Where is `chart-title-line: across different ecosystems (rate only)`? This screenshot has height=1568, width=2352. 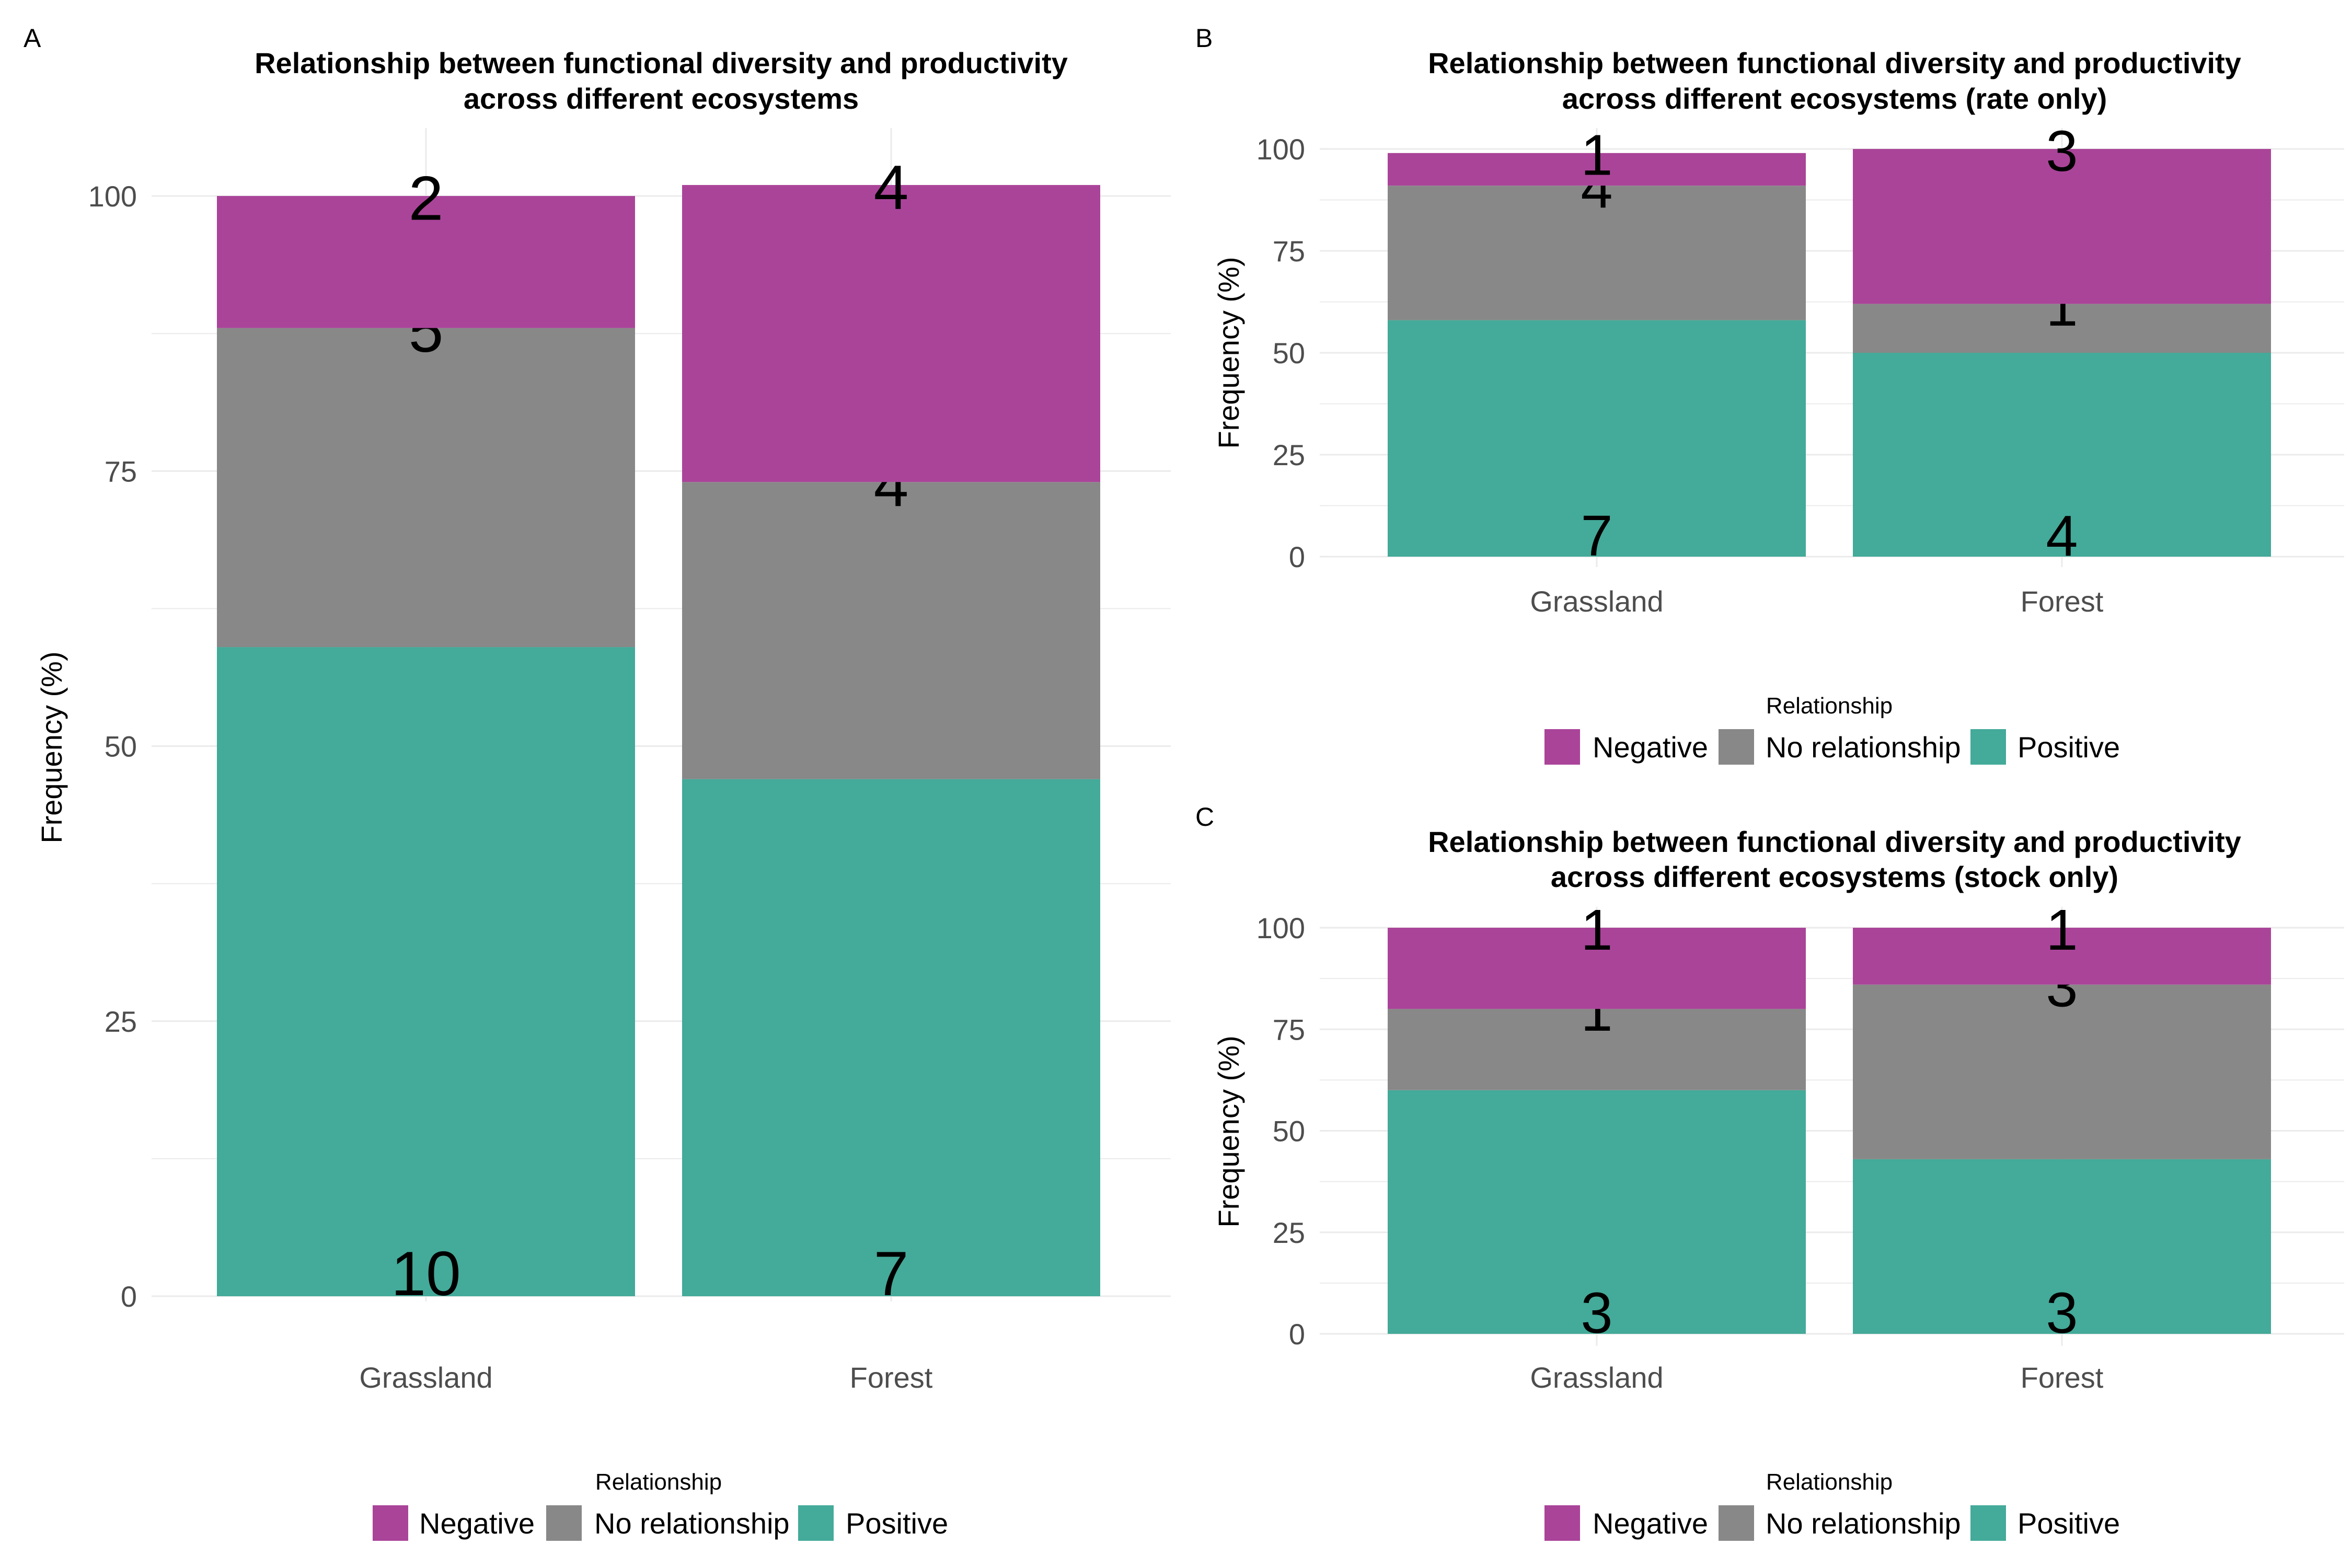
chart-title-line: across different ecosystems (rate only) is located at coordinates (1834, 98).